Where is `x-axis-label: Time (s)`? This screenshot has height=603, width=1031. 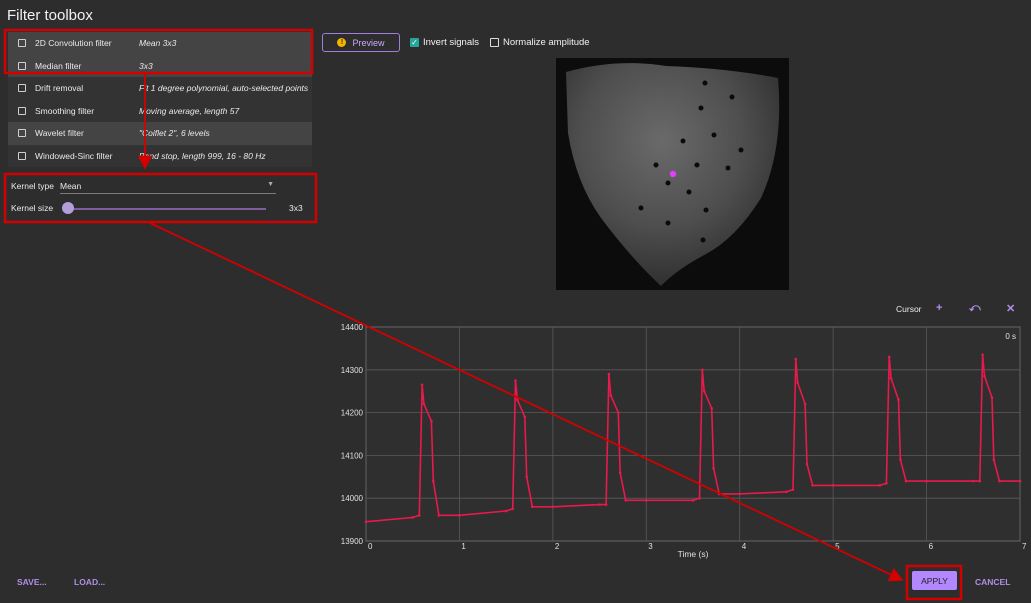
x-axis-label: Time (s) is located at coordinates (693, 554).